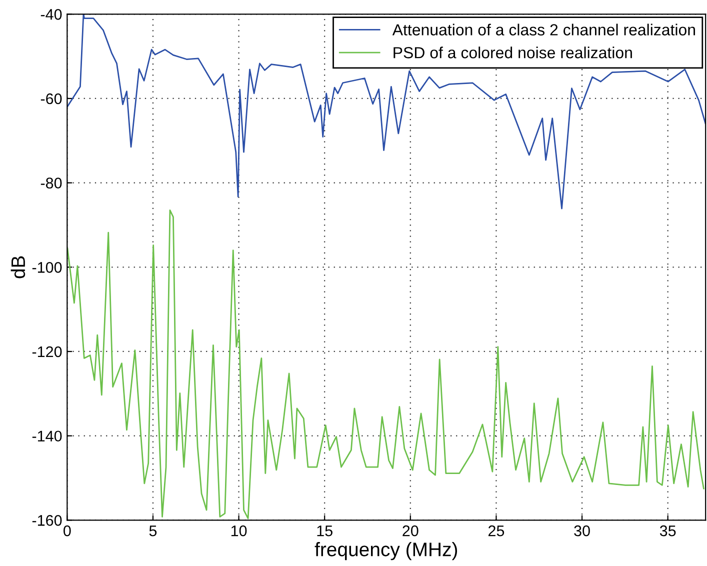  Describe the element at coordinates (153, 531) in the screenshot. I see `x-tick-label: 5` at that location.